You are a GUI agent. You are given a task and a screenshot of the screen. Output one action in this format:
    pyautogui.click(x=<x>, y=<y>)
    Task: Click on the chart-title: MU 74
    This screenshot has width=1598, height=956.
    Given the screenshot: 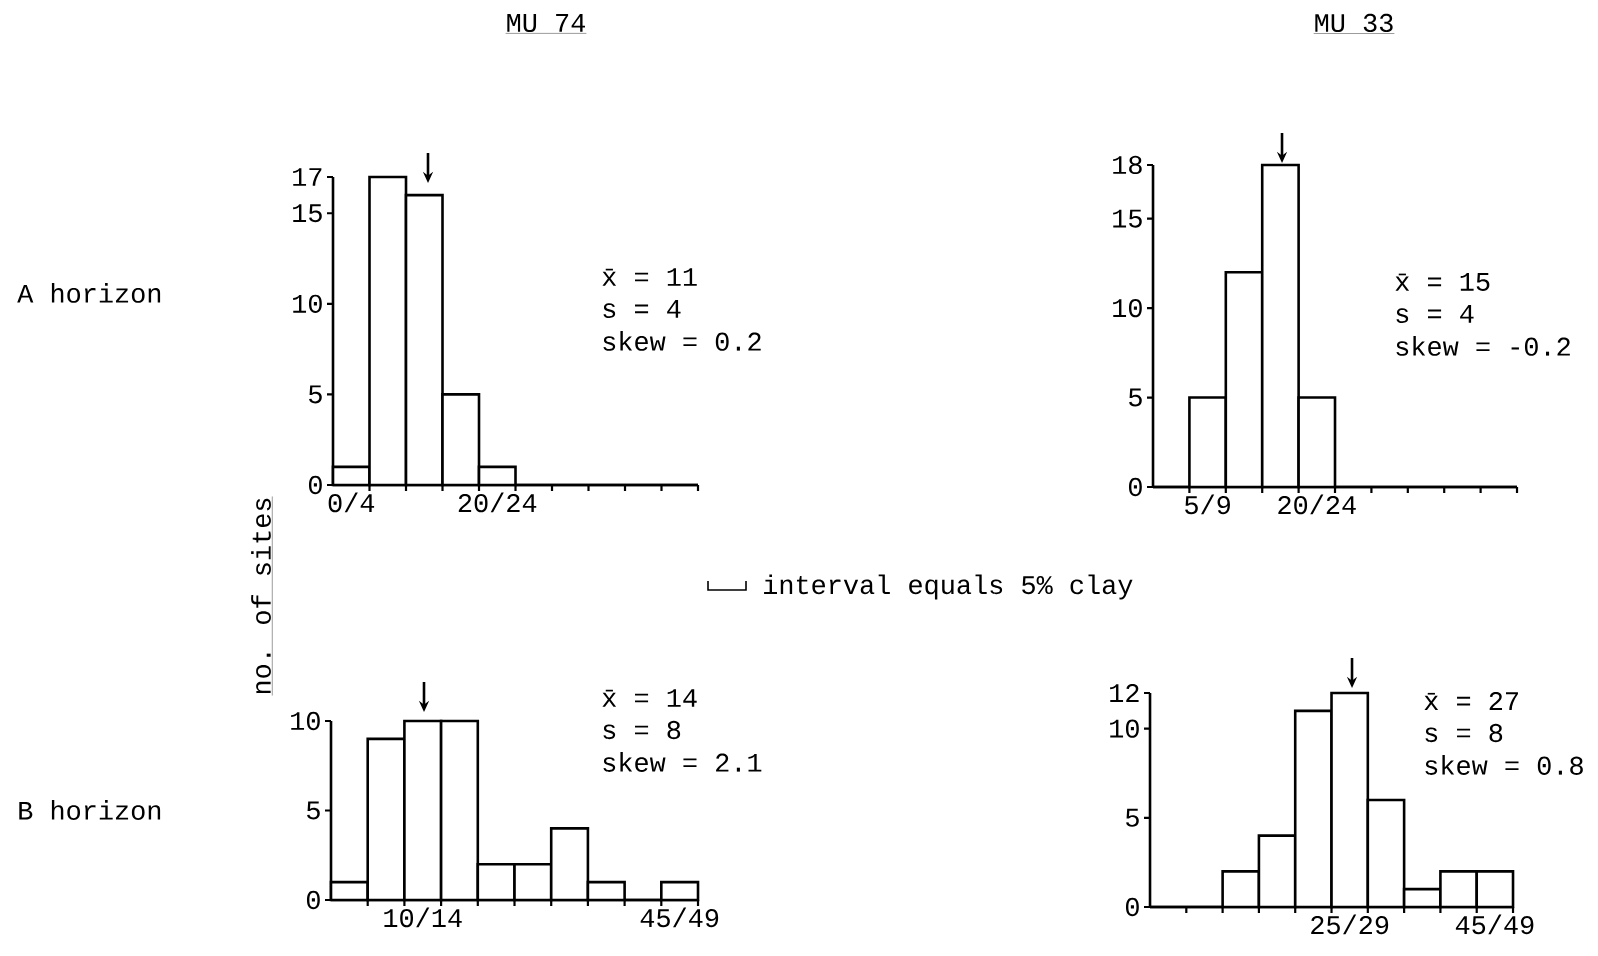 What is the action you would take?
    pyautogui.click(x=546, y=23)
    